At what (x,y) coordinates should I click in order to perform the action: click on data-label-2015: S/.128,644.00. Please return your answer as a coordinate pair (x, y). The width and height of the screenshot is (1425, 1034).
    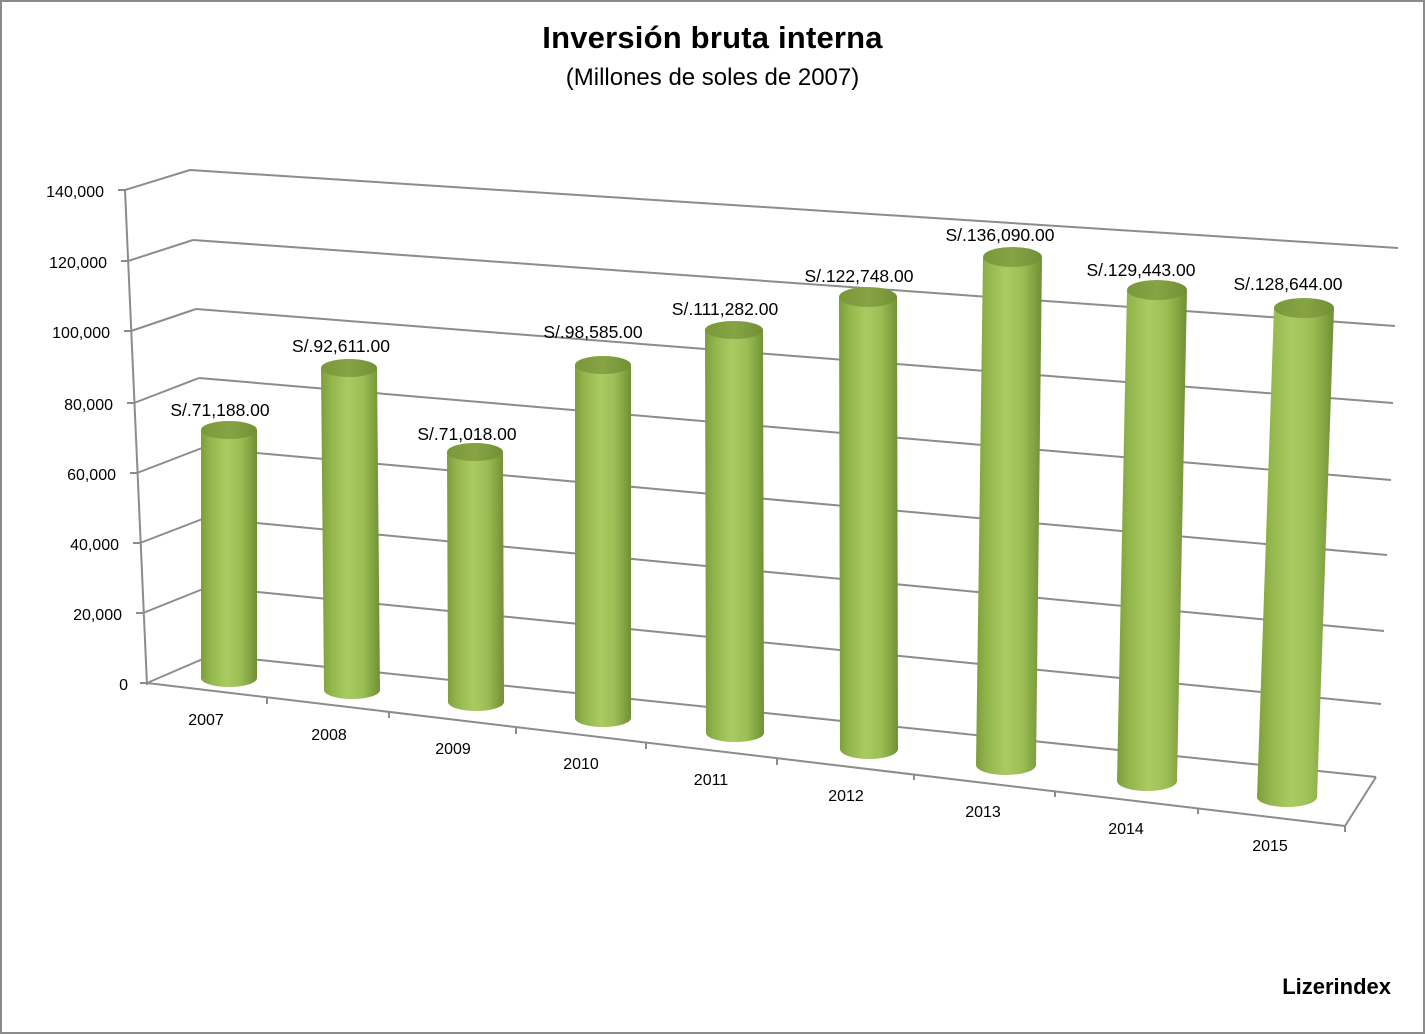
    Looking at the image, I should click on (1288, 284).